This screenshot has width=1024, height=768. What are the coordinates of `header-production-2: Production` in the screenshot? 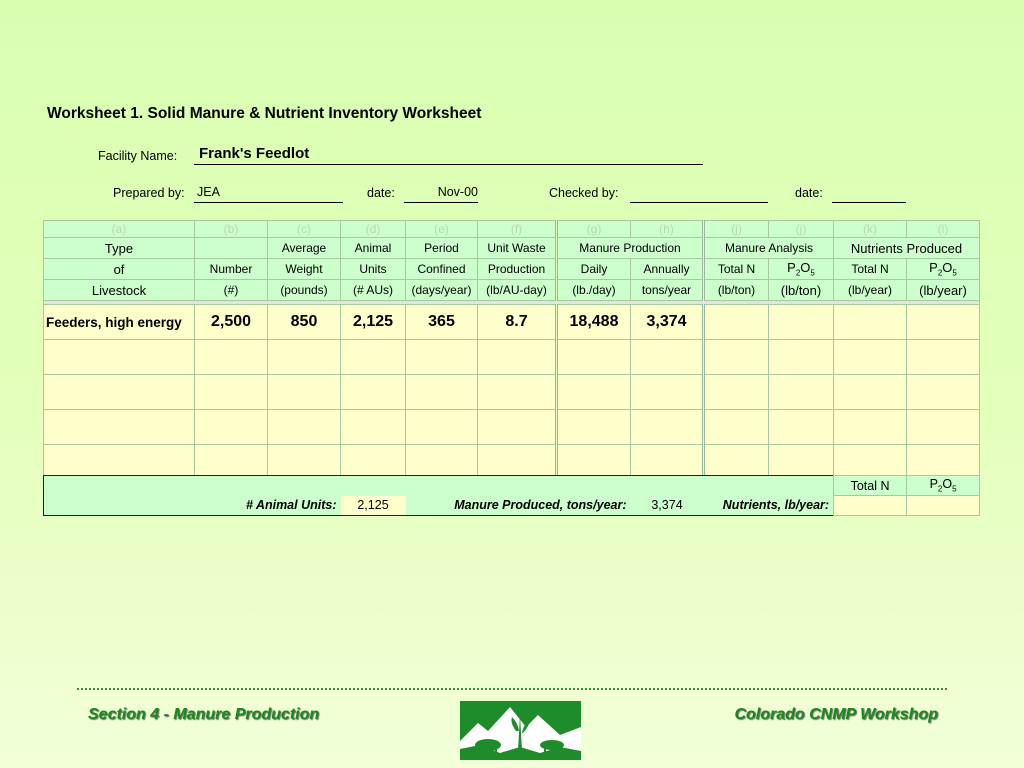 It's located at (517, 269).